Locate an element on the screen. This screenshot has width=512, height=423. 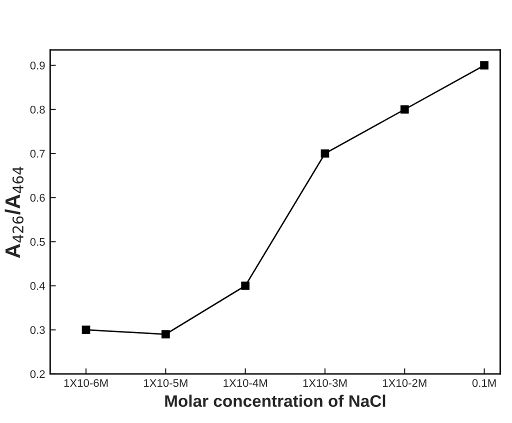
y-tick-label: 0.2 is located at coordinates (37, 374).